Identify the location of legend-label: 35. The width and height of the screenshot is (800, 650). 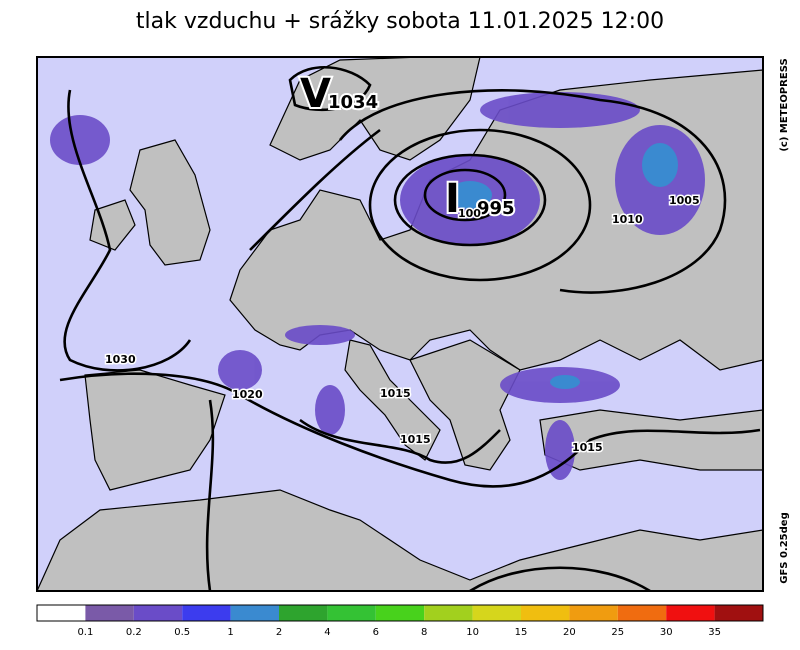
(714, 632).